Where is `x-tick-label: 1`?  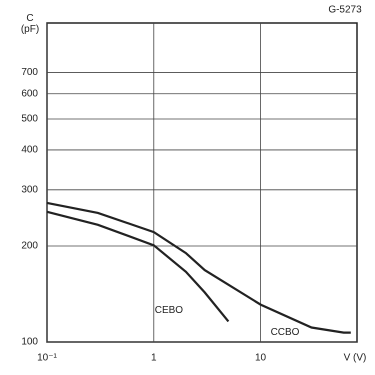 x-tick-label: 1 is located at coordinates (154, 358).